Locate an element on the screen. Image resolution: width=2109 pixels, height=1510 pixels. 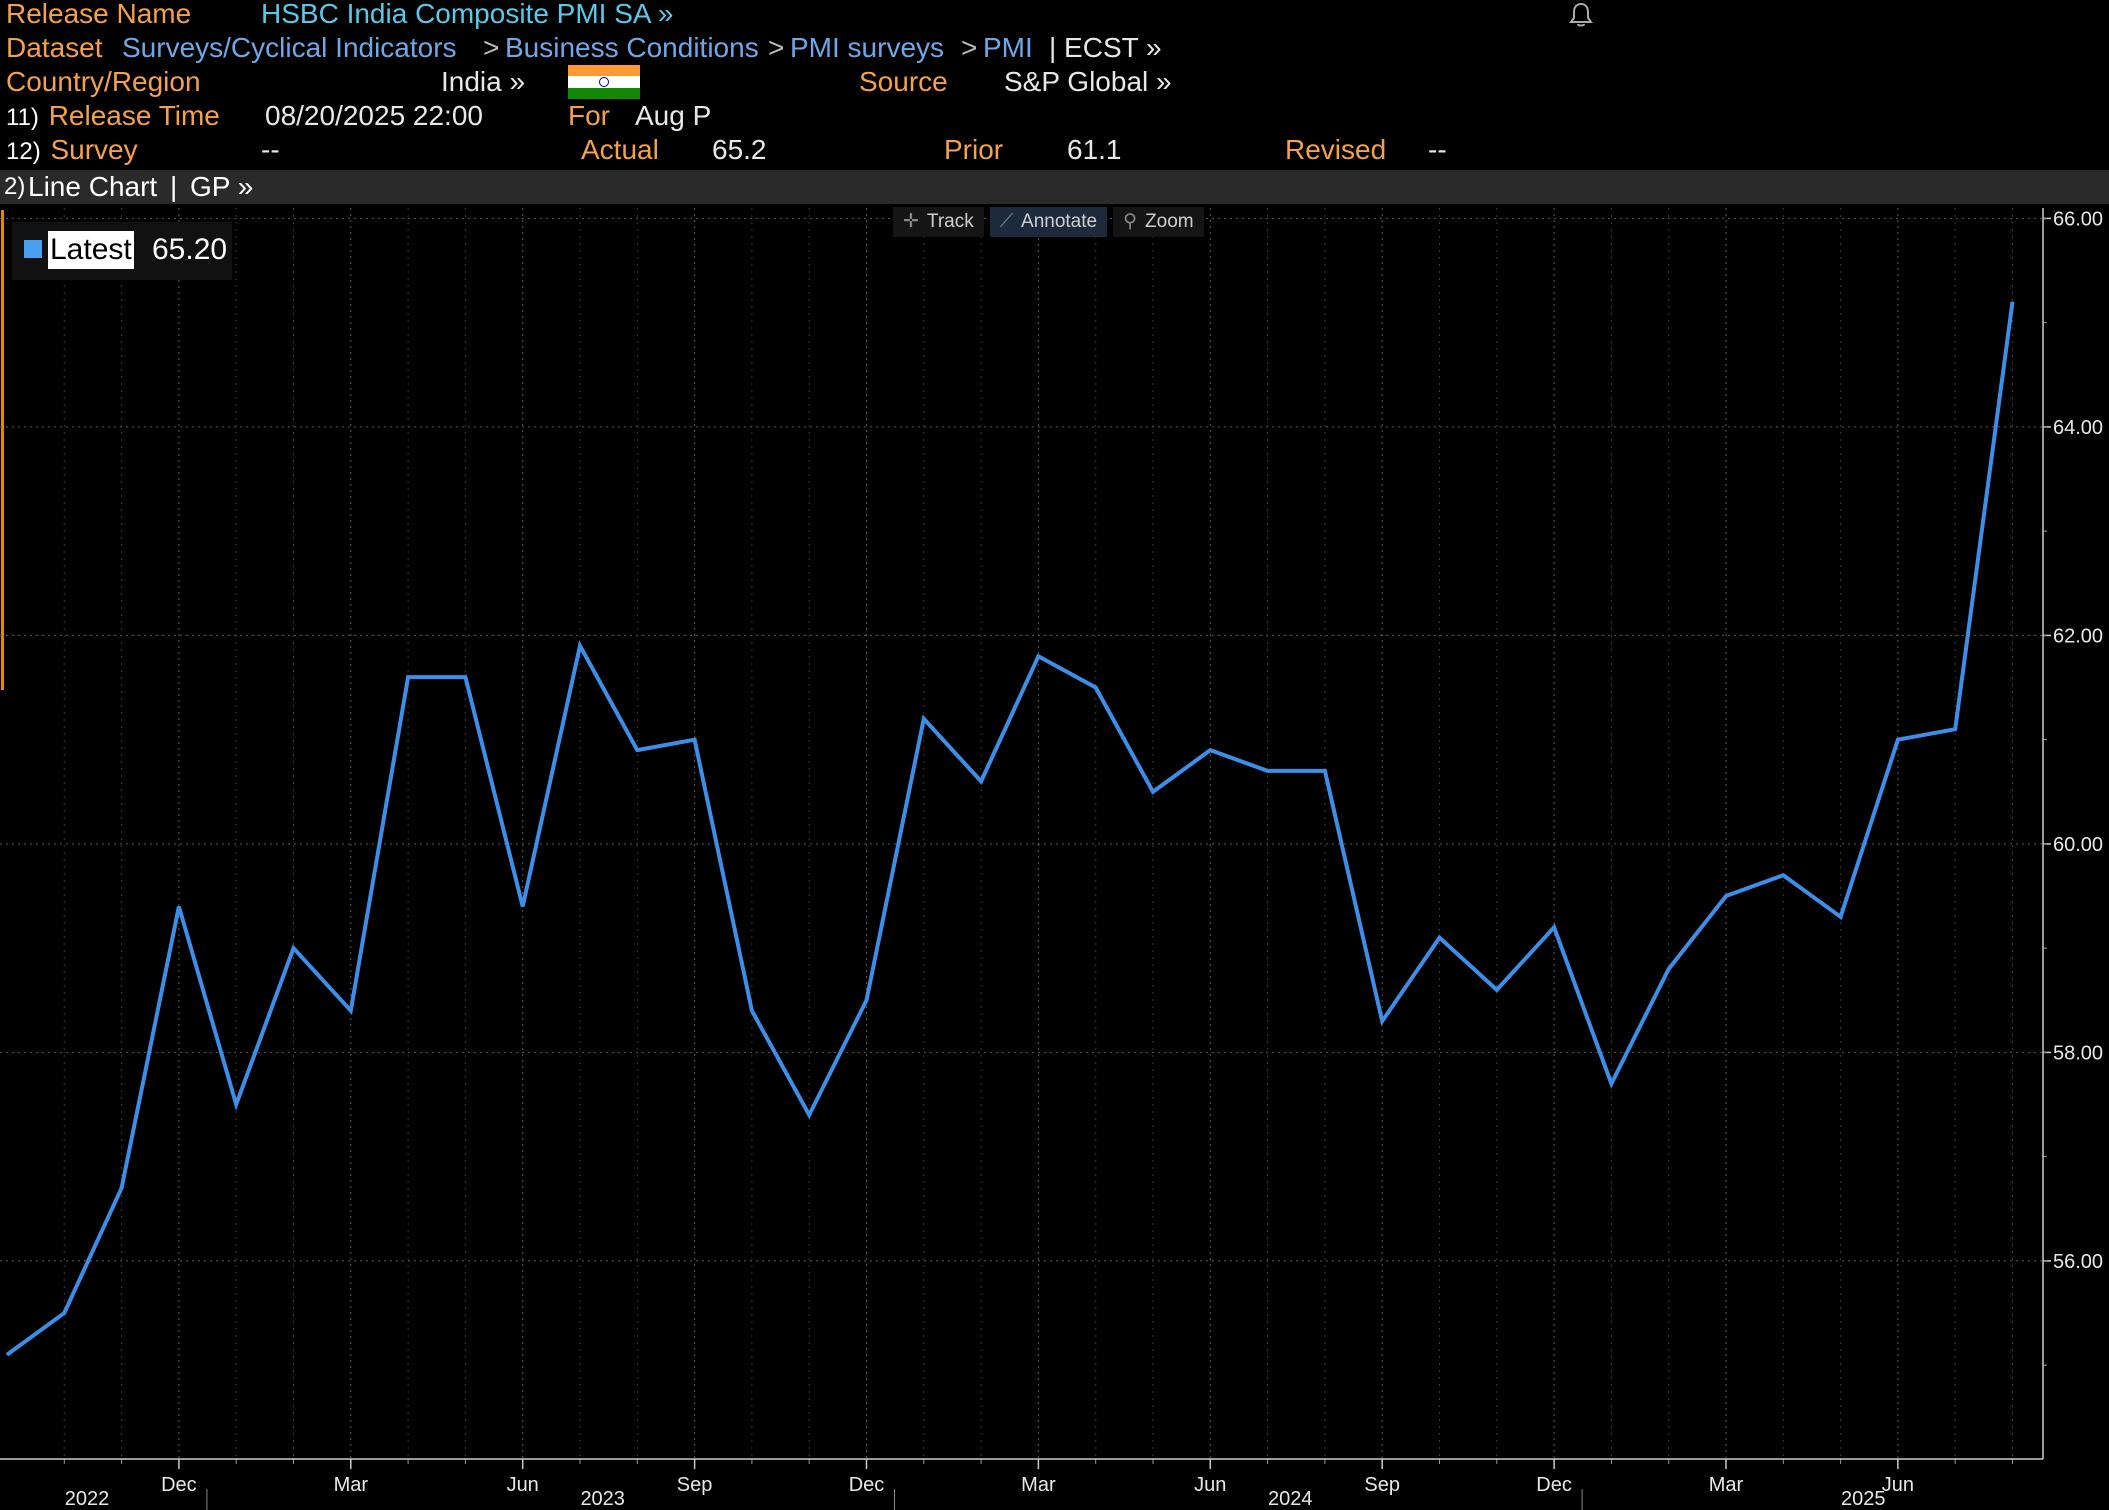
chart-legend: Latest 65.20 is located at coordinates (122, 251).